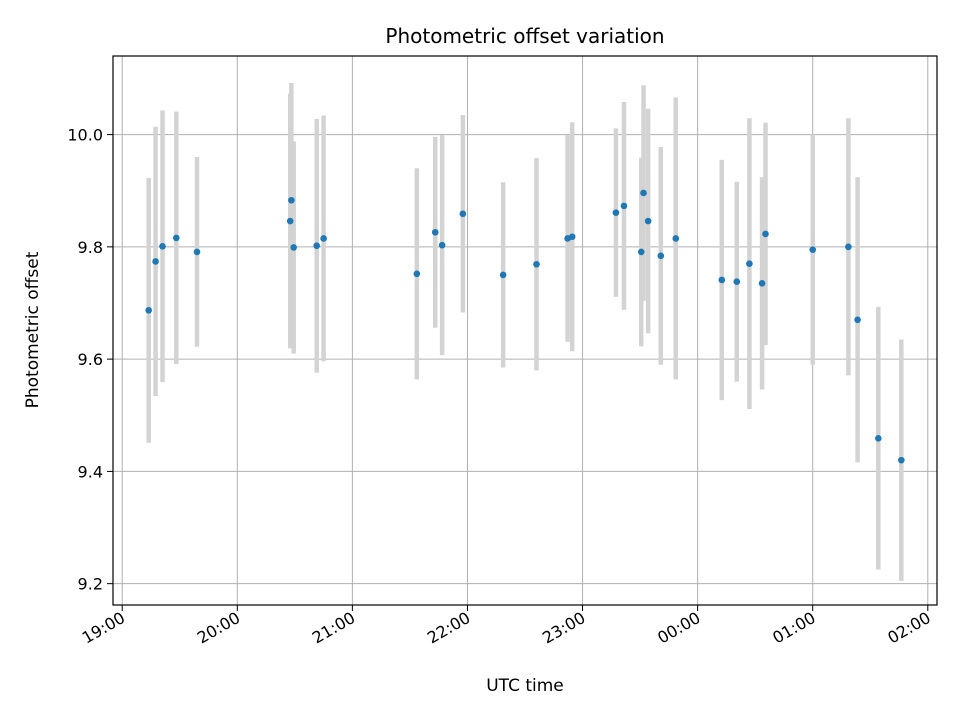 Image resolution: width=960 pixels, height=720 pixels. I want to click on y-tick-label: 9.8, so click(90, 247).